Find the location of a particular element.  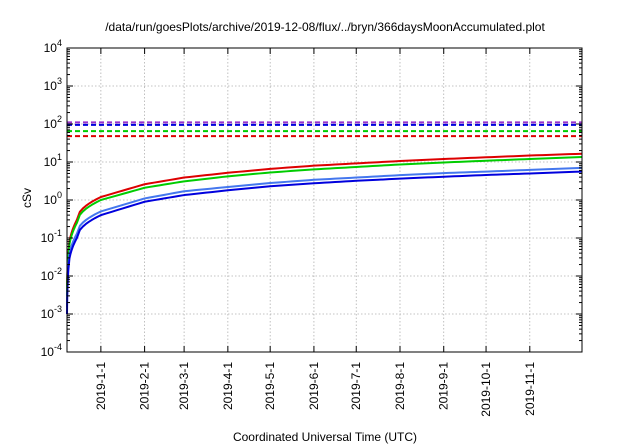

x-tick-label: 2019-10-1 is located at coordinates (486, 389).